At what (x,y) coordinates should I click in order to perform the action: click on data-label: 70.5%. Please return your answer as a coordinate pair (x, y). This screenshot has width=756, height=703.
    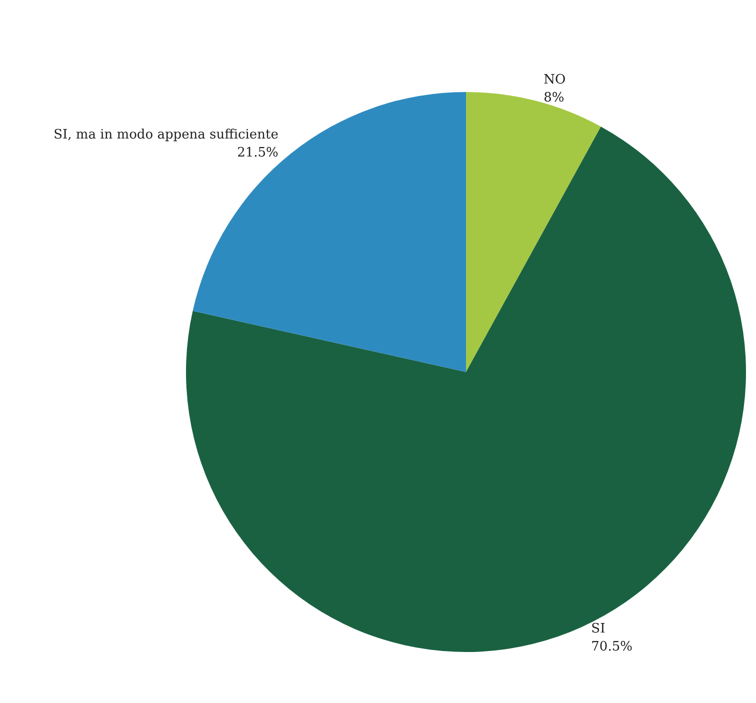
    Looking at the image, I should click on (611, 647).